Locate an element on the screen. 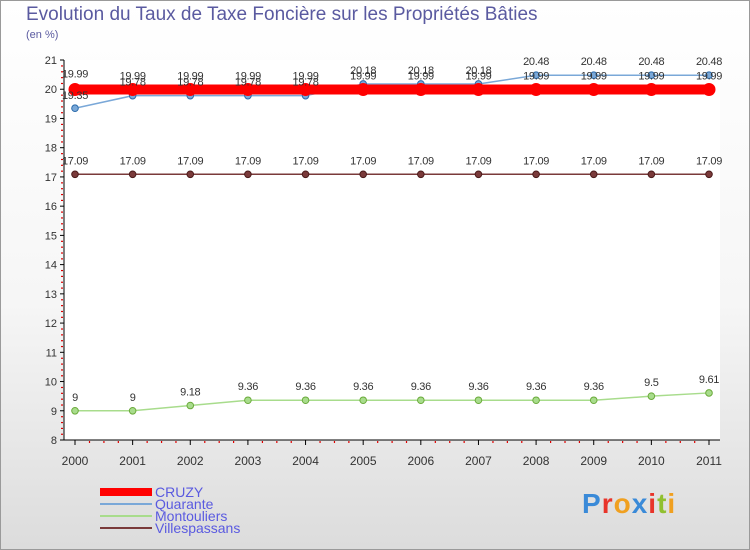 The width and height of the screenshot is (750, 550). legend-label-quarante: Quarante is located at coordinates (184, 504).